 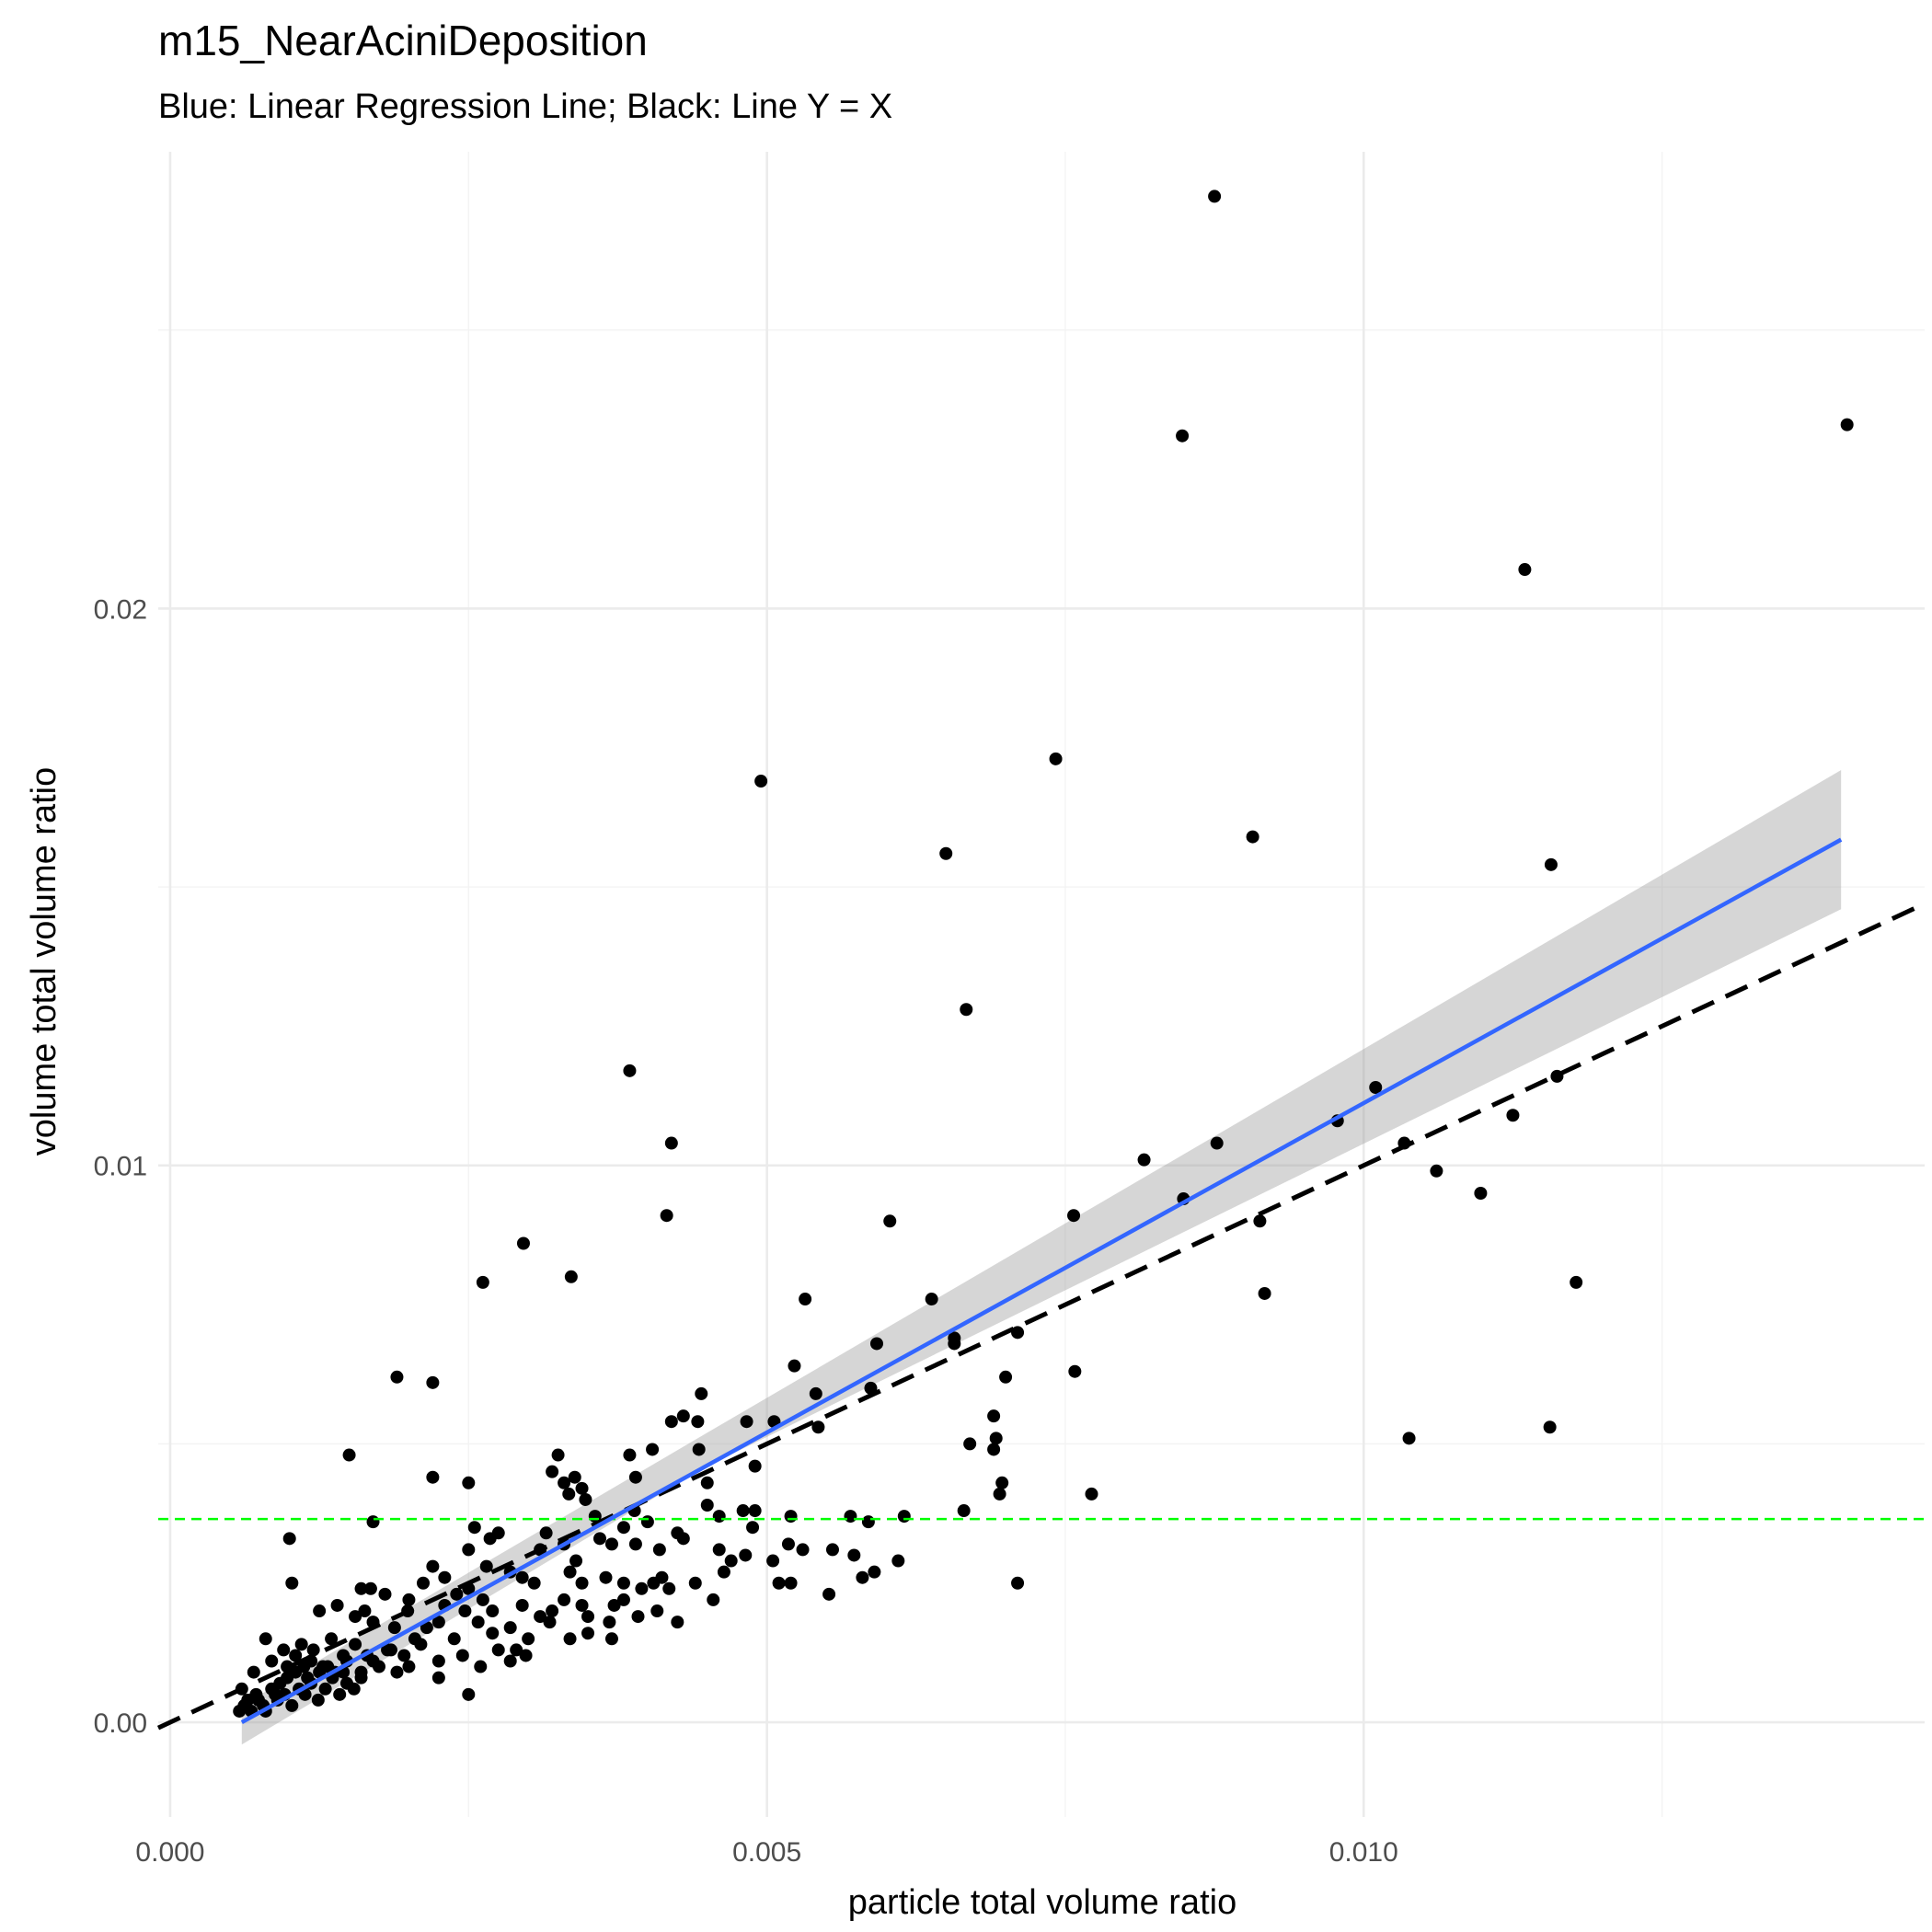 I want to click on y-tick-label: 0.01, so click(x=120, y=1167).